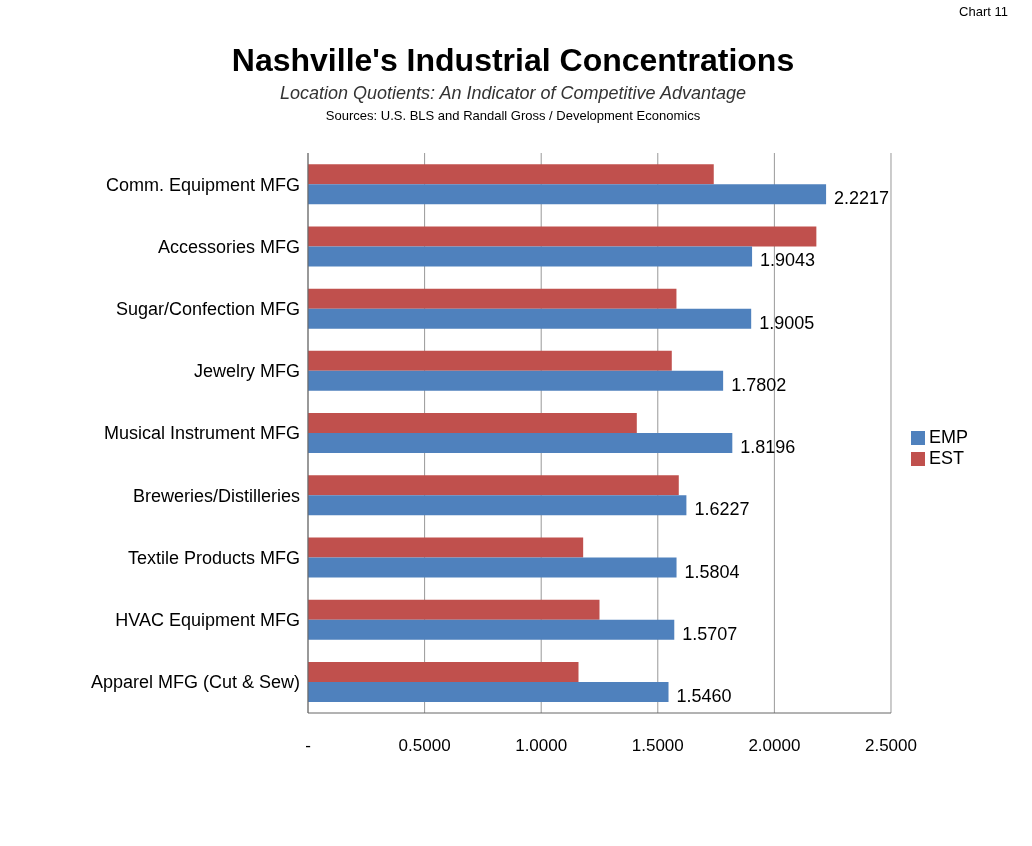 This screenshot has height=846, width=1032. Describe the element at coordinates (424, 746) in the screenshot. I see `x-tick-label: 0.5000` at that location.